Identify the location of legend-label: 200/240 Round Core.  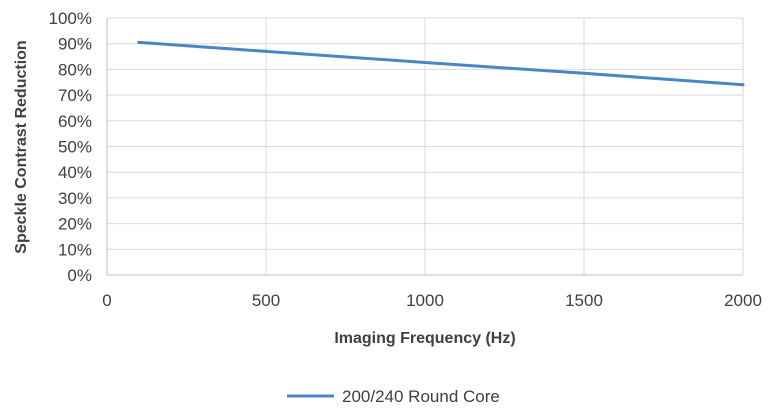
(421, 396).